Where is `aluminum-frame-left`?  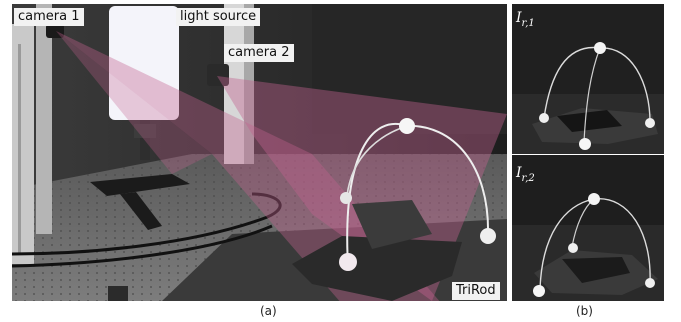 aluminum-frame-left is located at coordinates (23, 144).